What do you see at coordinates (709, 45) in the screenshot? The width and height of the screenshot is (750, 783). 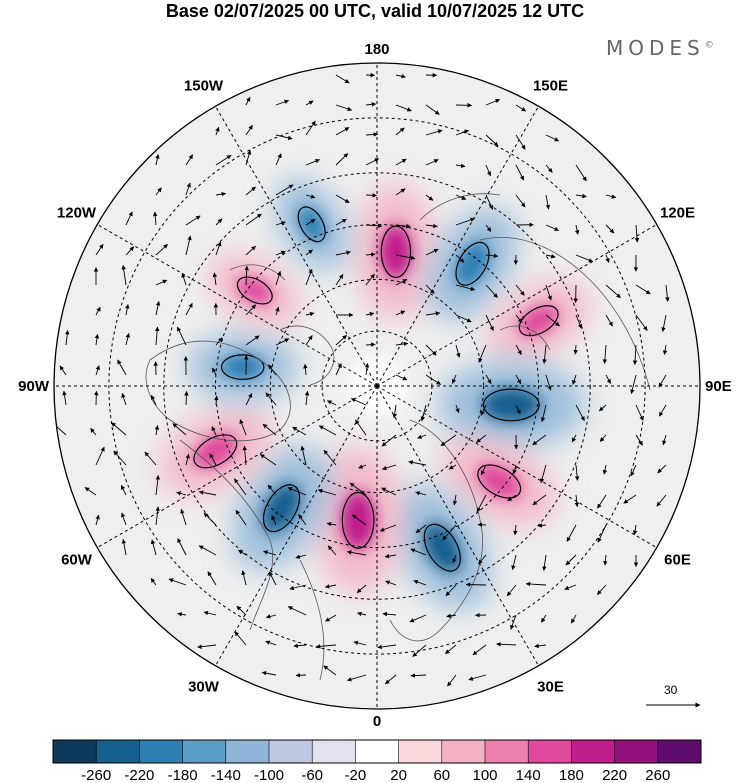 I see `copyright-mark: ©` at bounding box center [709, 45].